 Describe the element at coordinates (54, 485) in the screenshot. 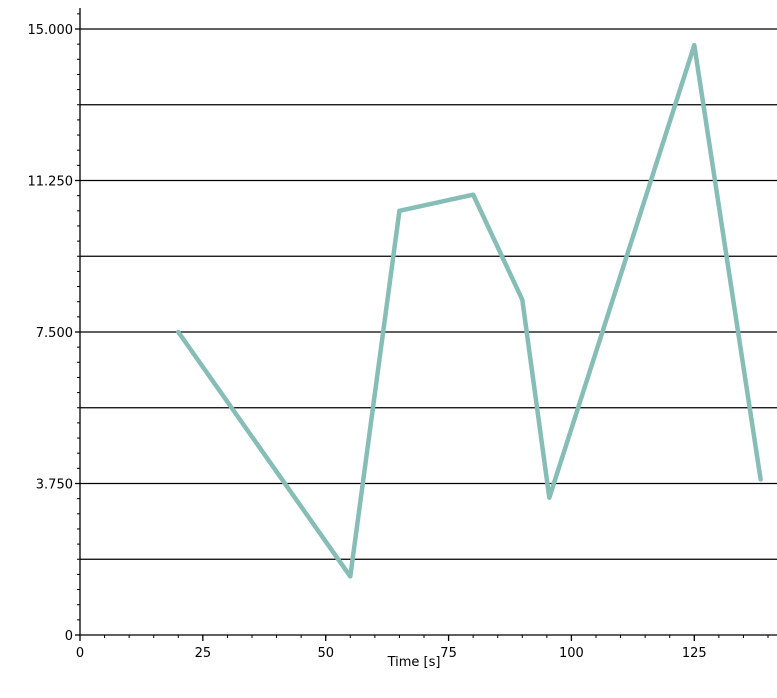

I see `y-tick-label-1: 3.750` at that location.